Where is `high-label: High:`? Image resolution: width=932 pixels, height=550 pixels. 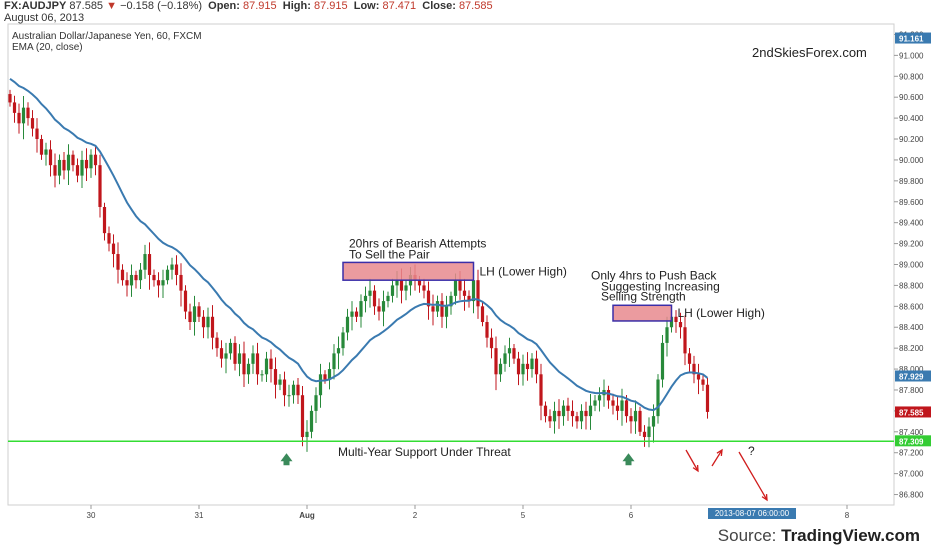
high-label: High: is located at coordinates (296, 6).